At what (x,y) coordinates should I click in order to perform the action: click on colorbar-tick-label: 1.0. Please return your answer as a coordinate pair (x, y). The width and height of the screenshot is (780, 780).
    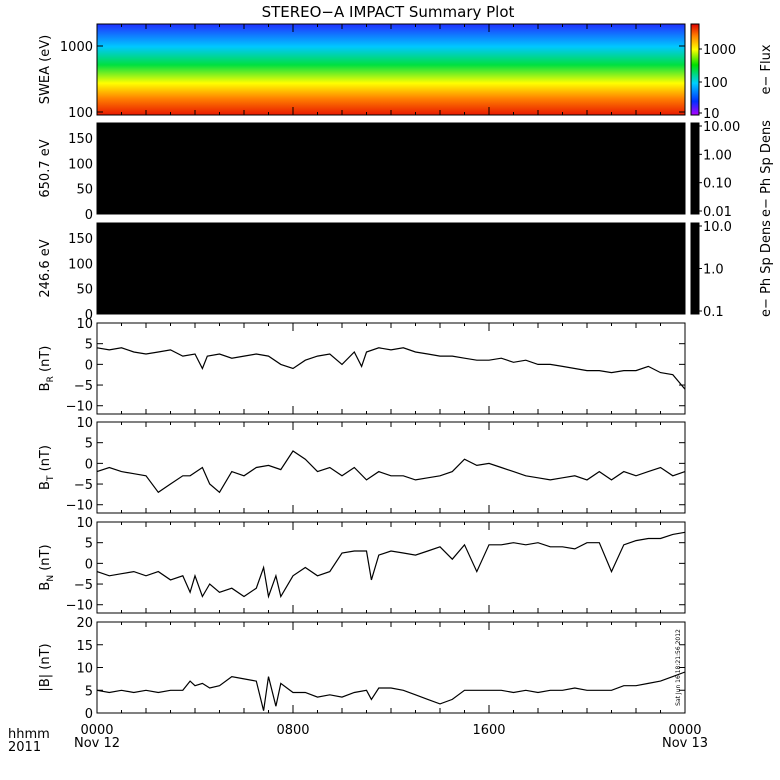
    Looking at the image, I should click on (713, 270).